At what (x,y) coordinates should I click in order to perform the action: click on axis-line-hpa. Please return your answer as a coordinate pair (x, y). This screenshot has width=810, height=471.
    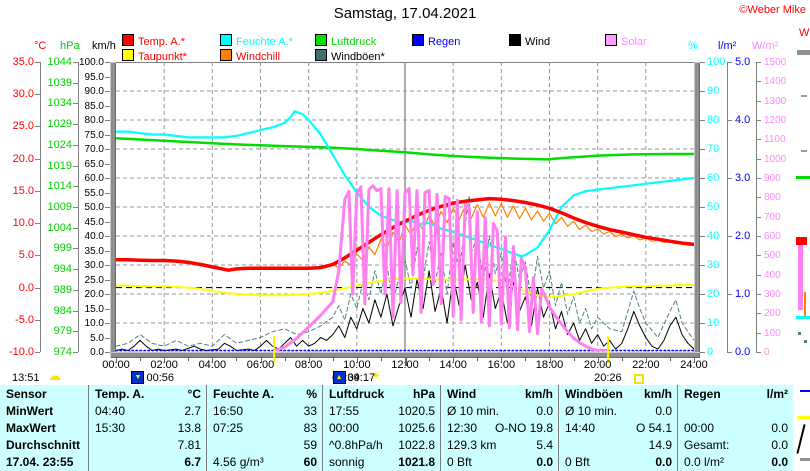
    Looking at the image, I should click on (78, 207).